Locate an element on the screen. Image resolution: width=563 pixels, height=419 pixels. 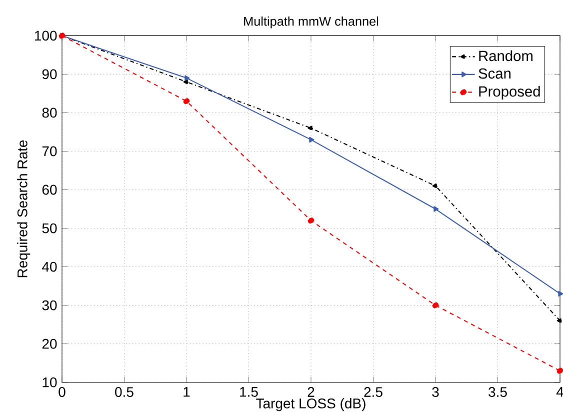
y-tick-label: 100 is located at coordinates (46, 35).